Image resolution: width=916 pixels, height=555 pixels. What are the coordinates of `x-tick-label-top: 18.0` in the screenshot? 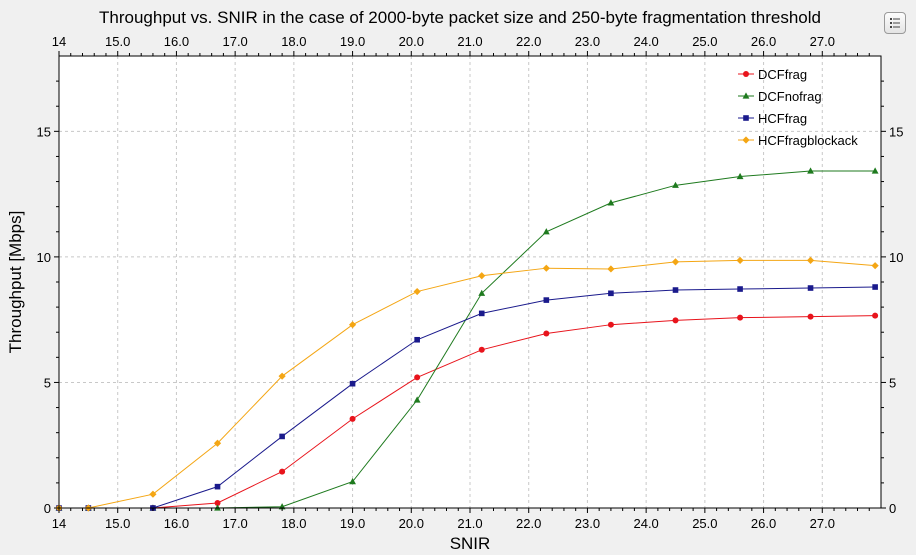 It's located at (293, 41).